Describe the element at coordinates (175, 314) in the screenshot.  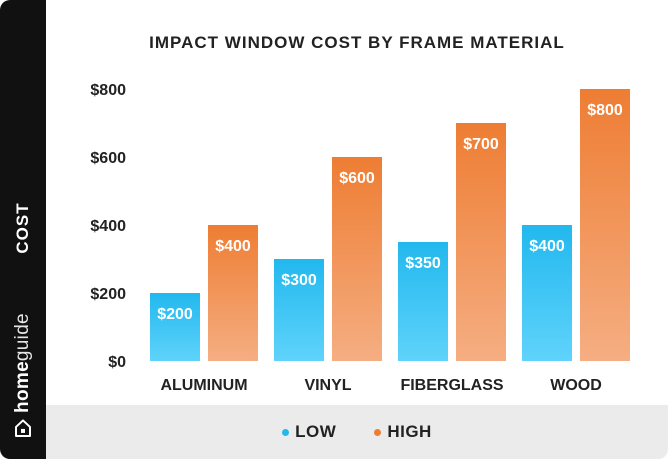
I see `data-label: $200` at that location.